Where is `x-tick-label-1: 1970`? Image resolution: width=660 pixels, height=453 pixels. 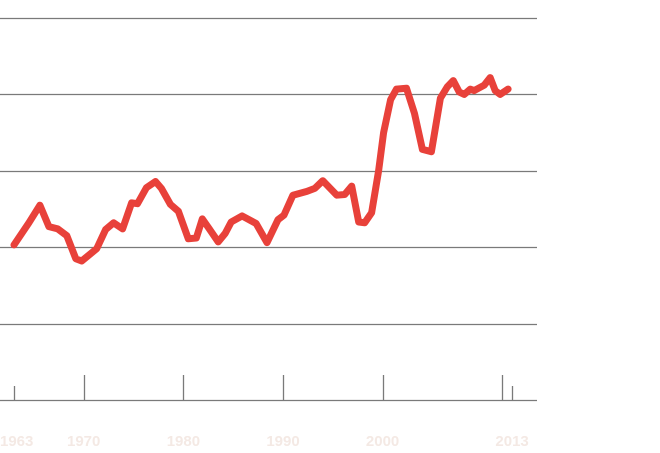 x-tick-label-1: 1970 is located at coordinates (83, 441).